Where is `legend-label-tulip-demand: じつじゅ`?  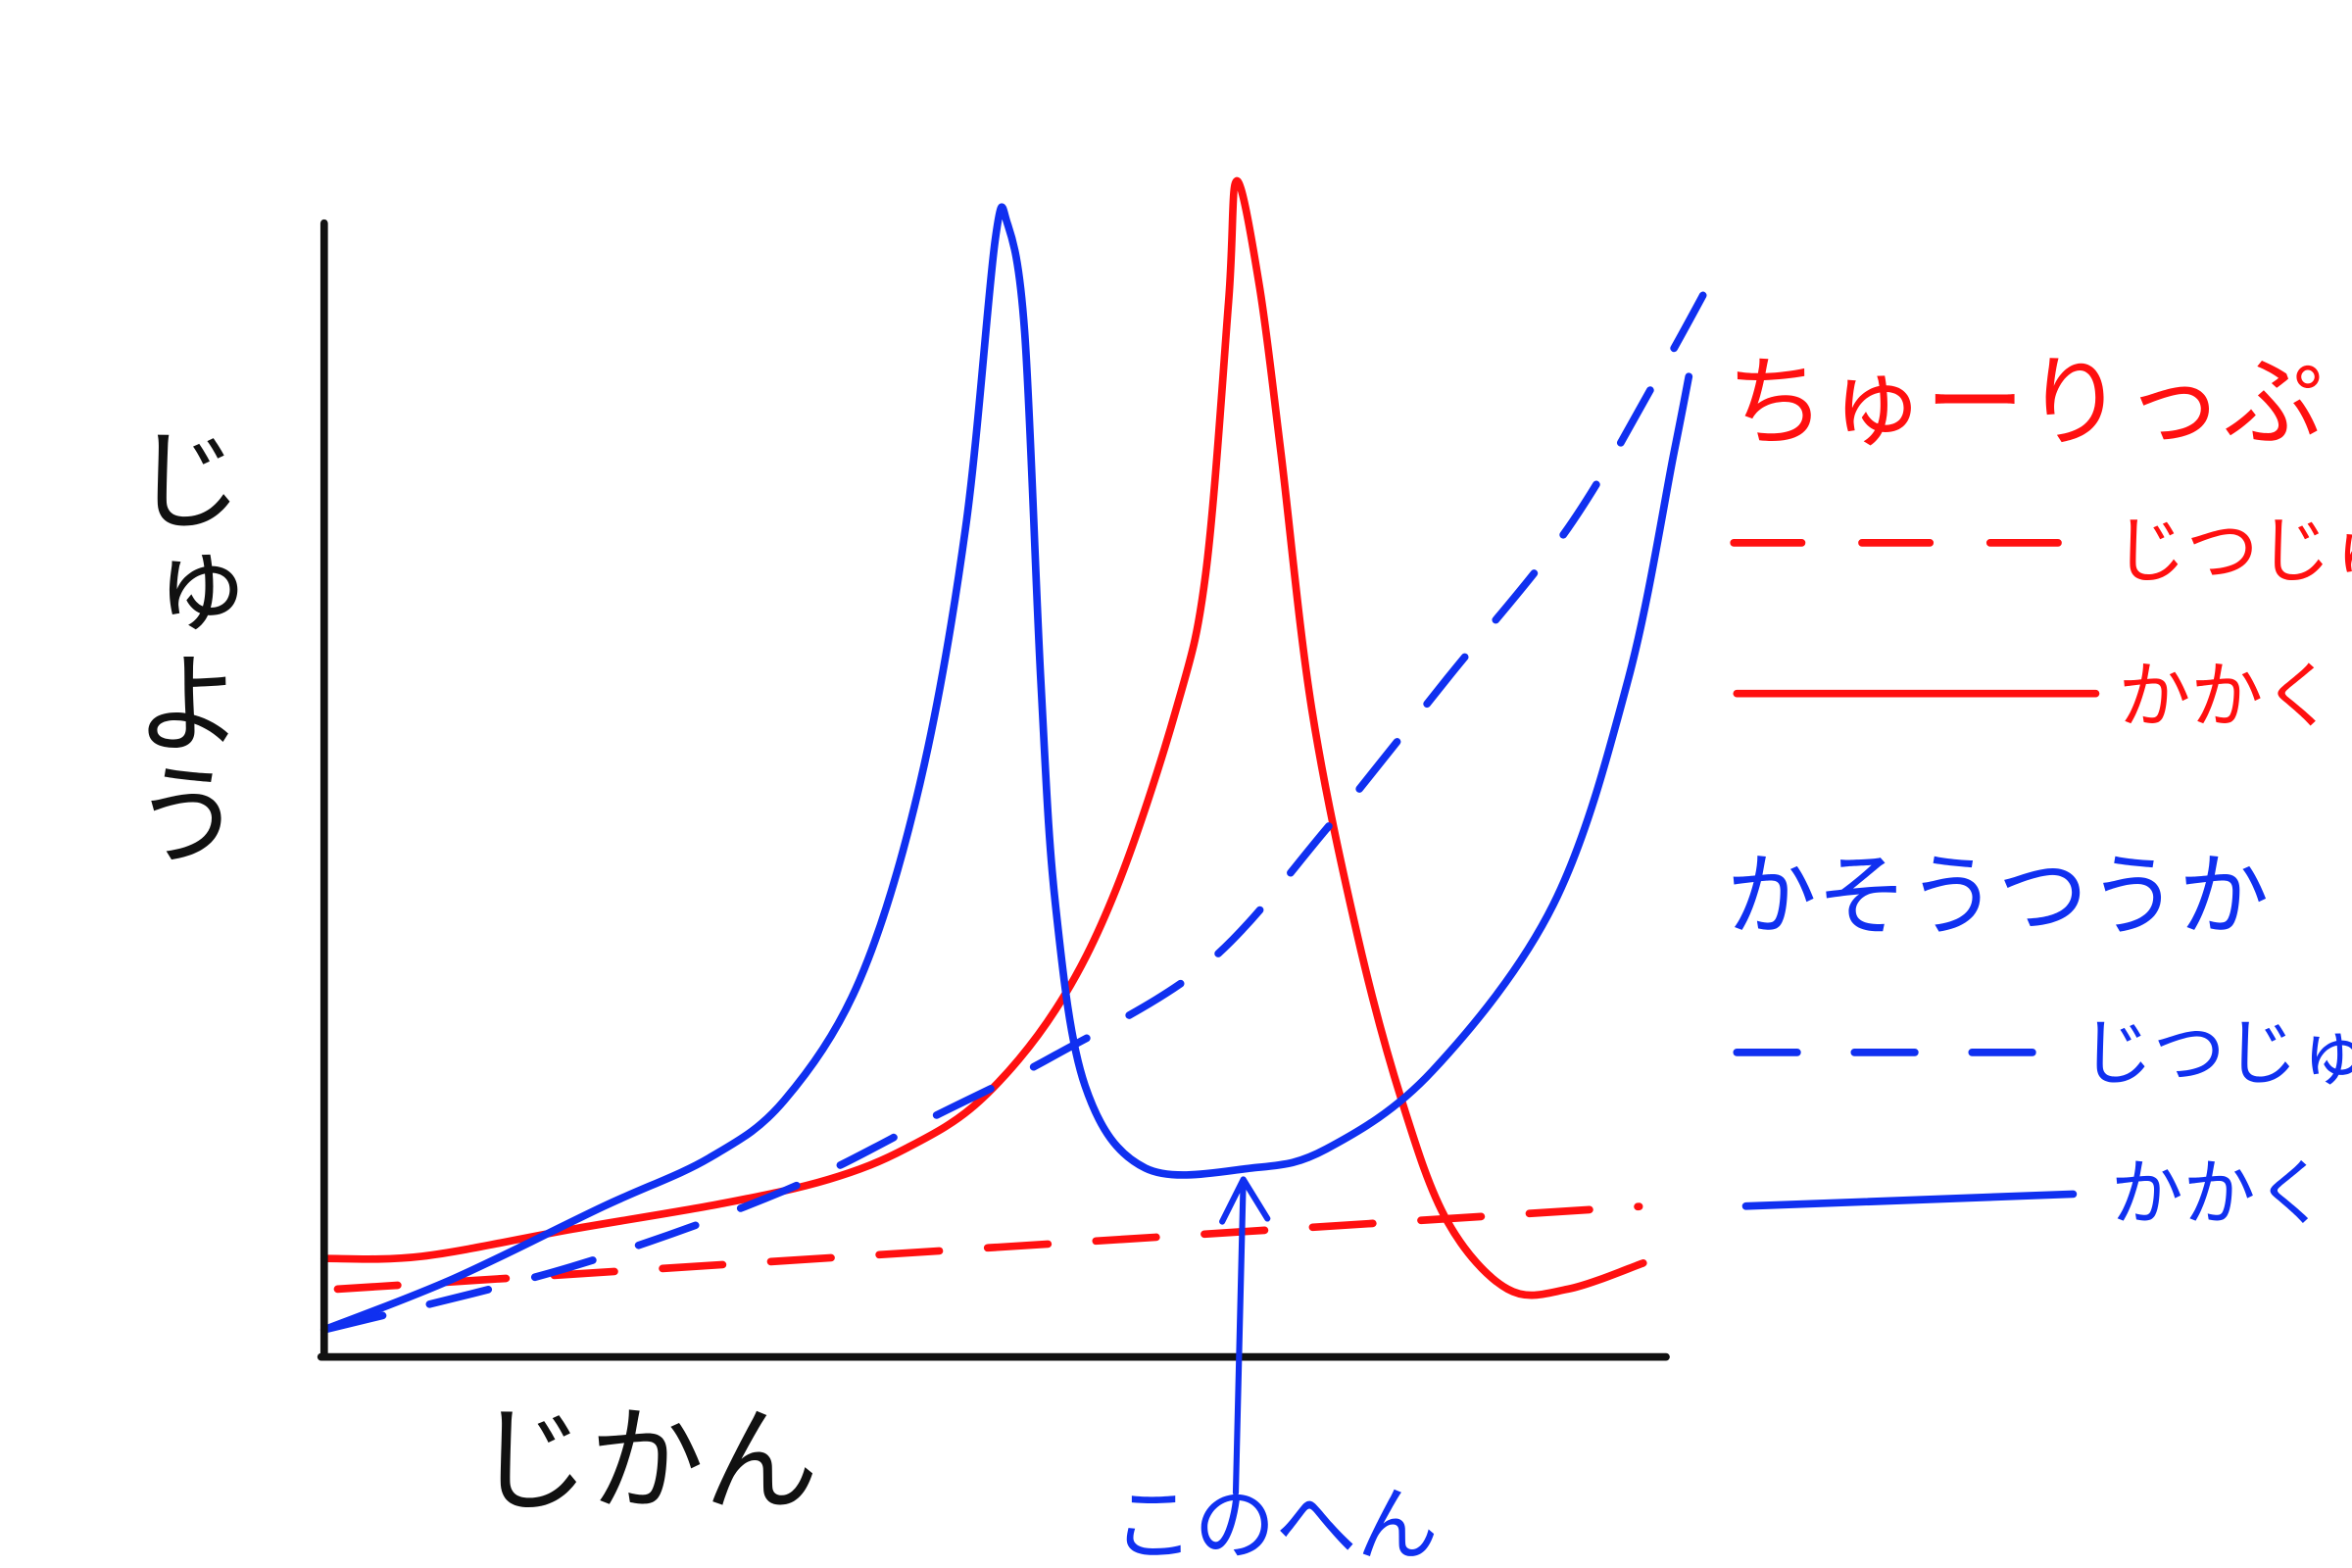
legend-label-tulip-demand: じつじゅ is located at coordinates (2233, 552).